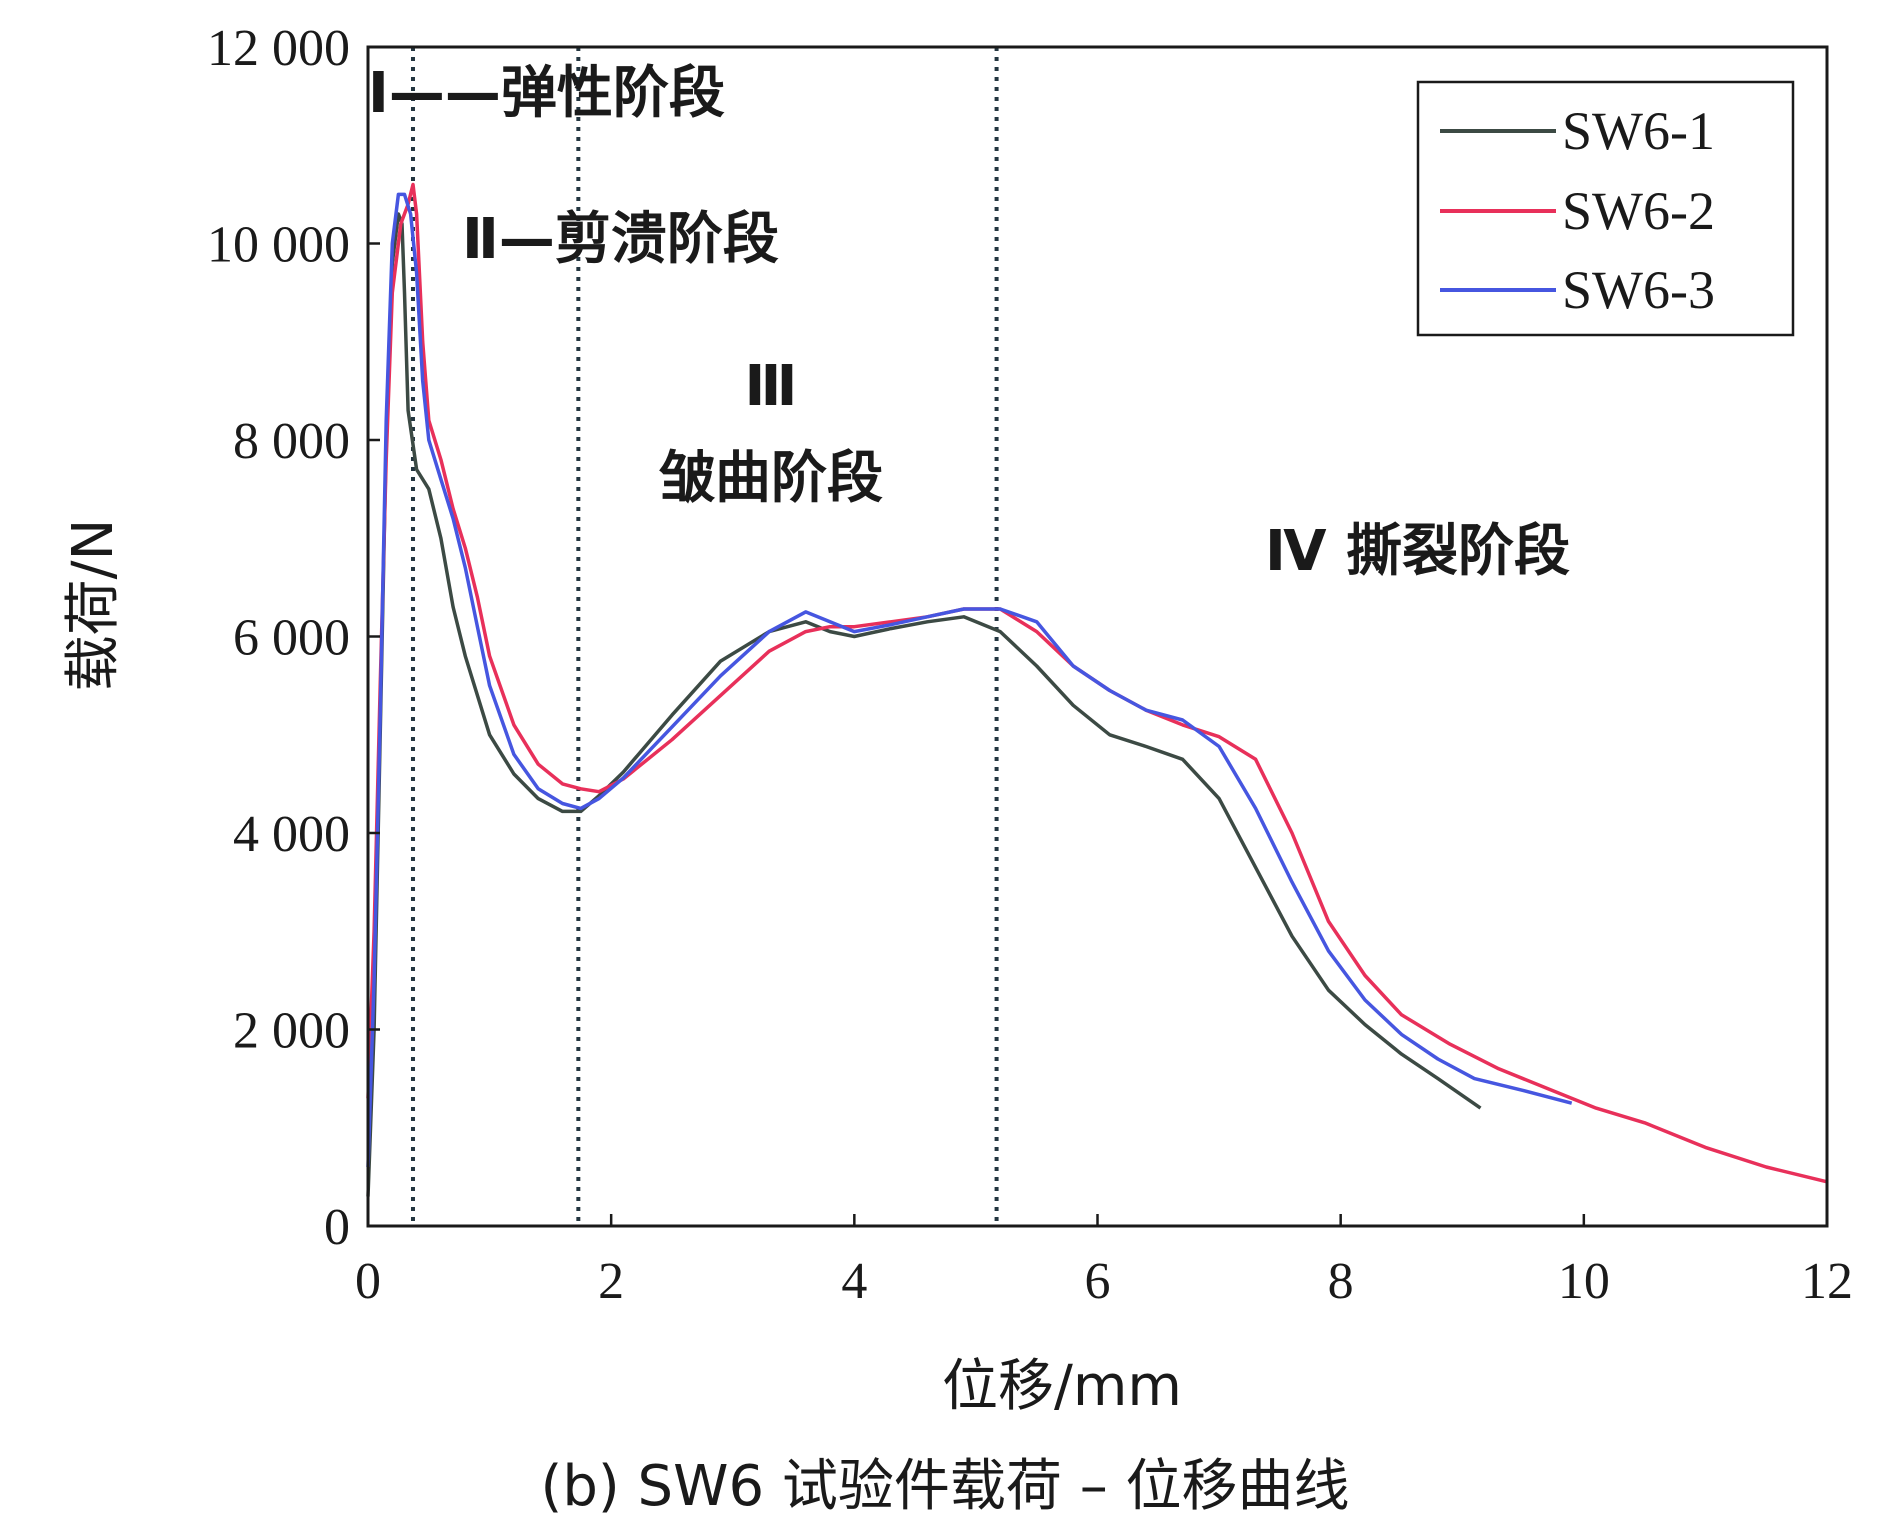 Image resolution: width=1890 pixels, height=1535 pixels. Describe the element at coordinates (1062, 1386) in the screenshot. I see `x-axis-label: 位移/mm` at that location.